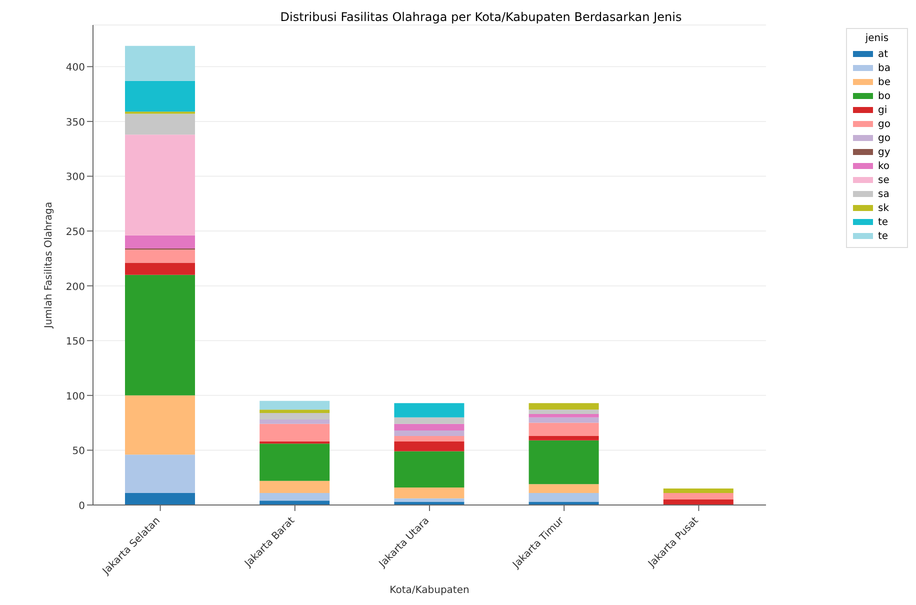 The width and height of the screenshot is (916, 605). Describe the element at coordinates (481, 17) in the screenshot. I see `chart-title: Distribusi Fasilitas Olahraga per Kota/Kabupaten Berdasarkan Jenis` at that location.